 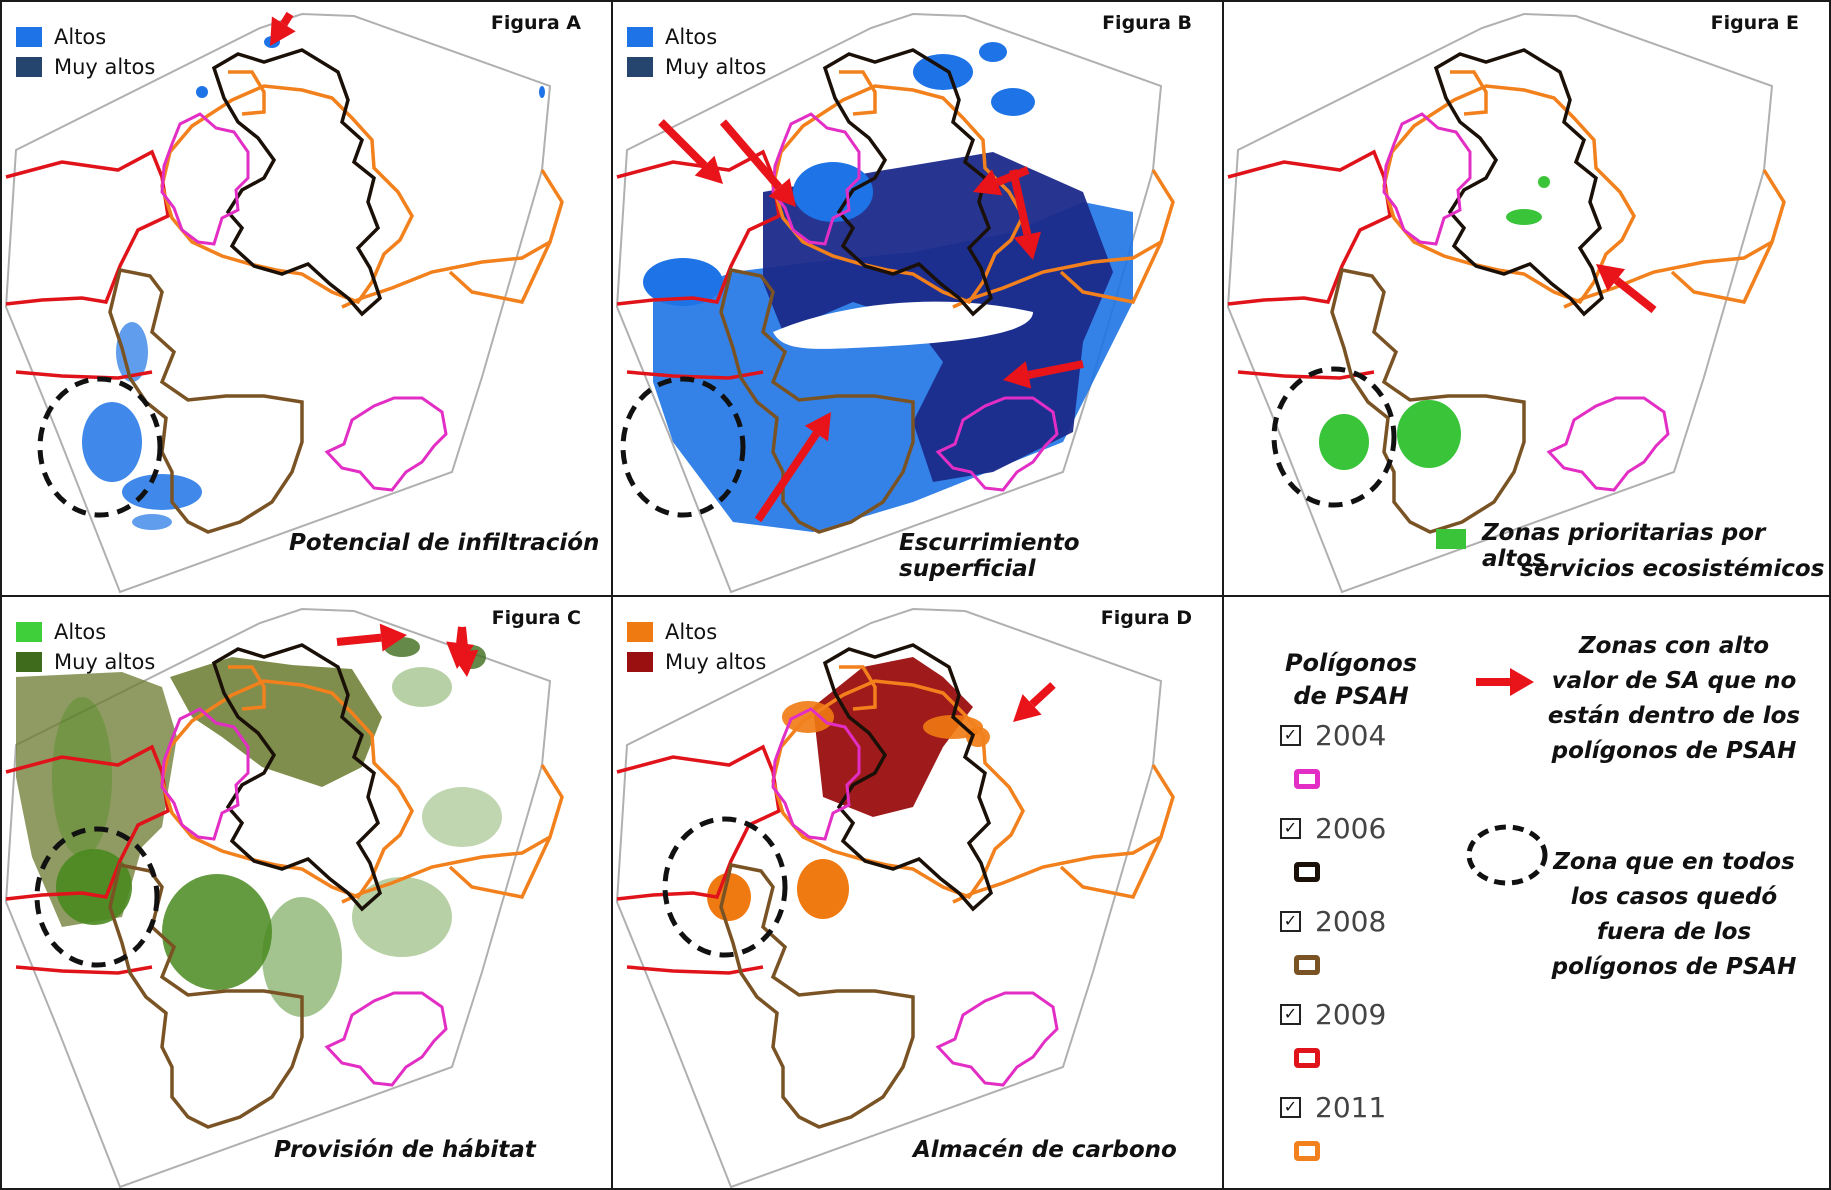 I want to click on map-figura-a, so click(x=284, y=302).